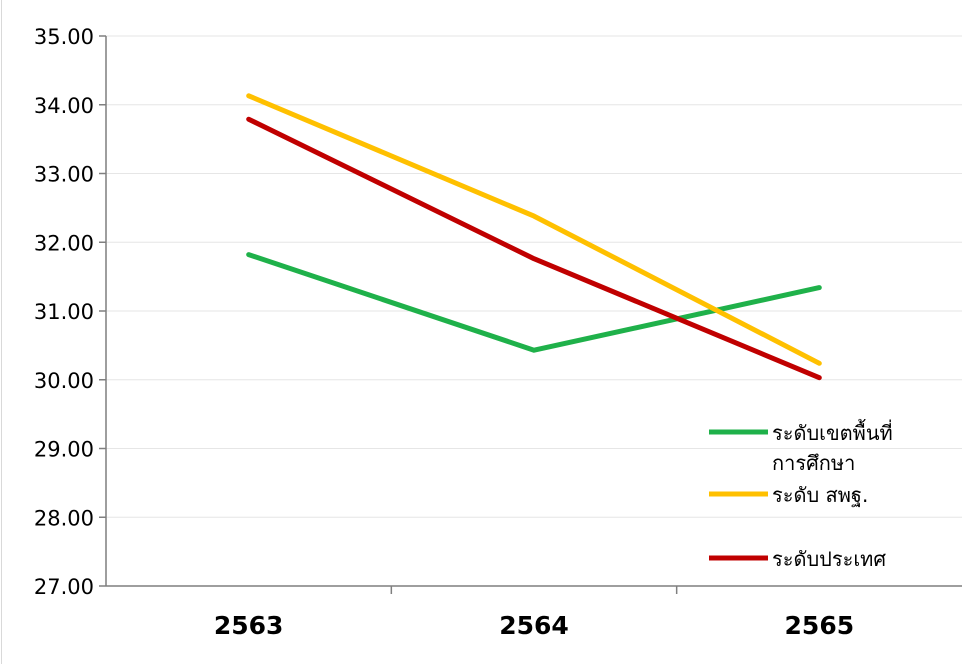 This screenshot has width=962, height=668. What do you see at coordinates (534, 625) in the screenshot?
I see `x-tick-label: 2564` at bounding box center [534, 625].